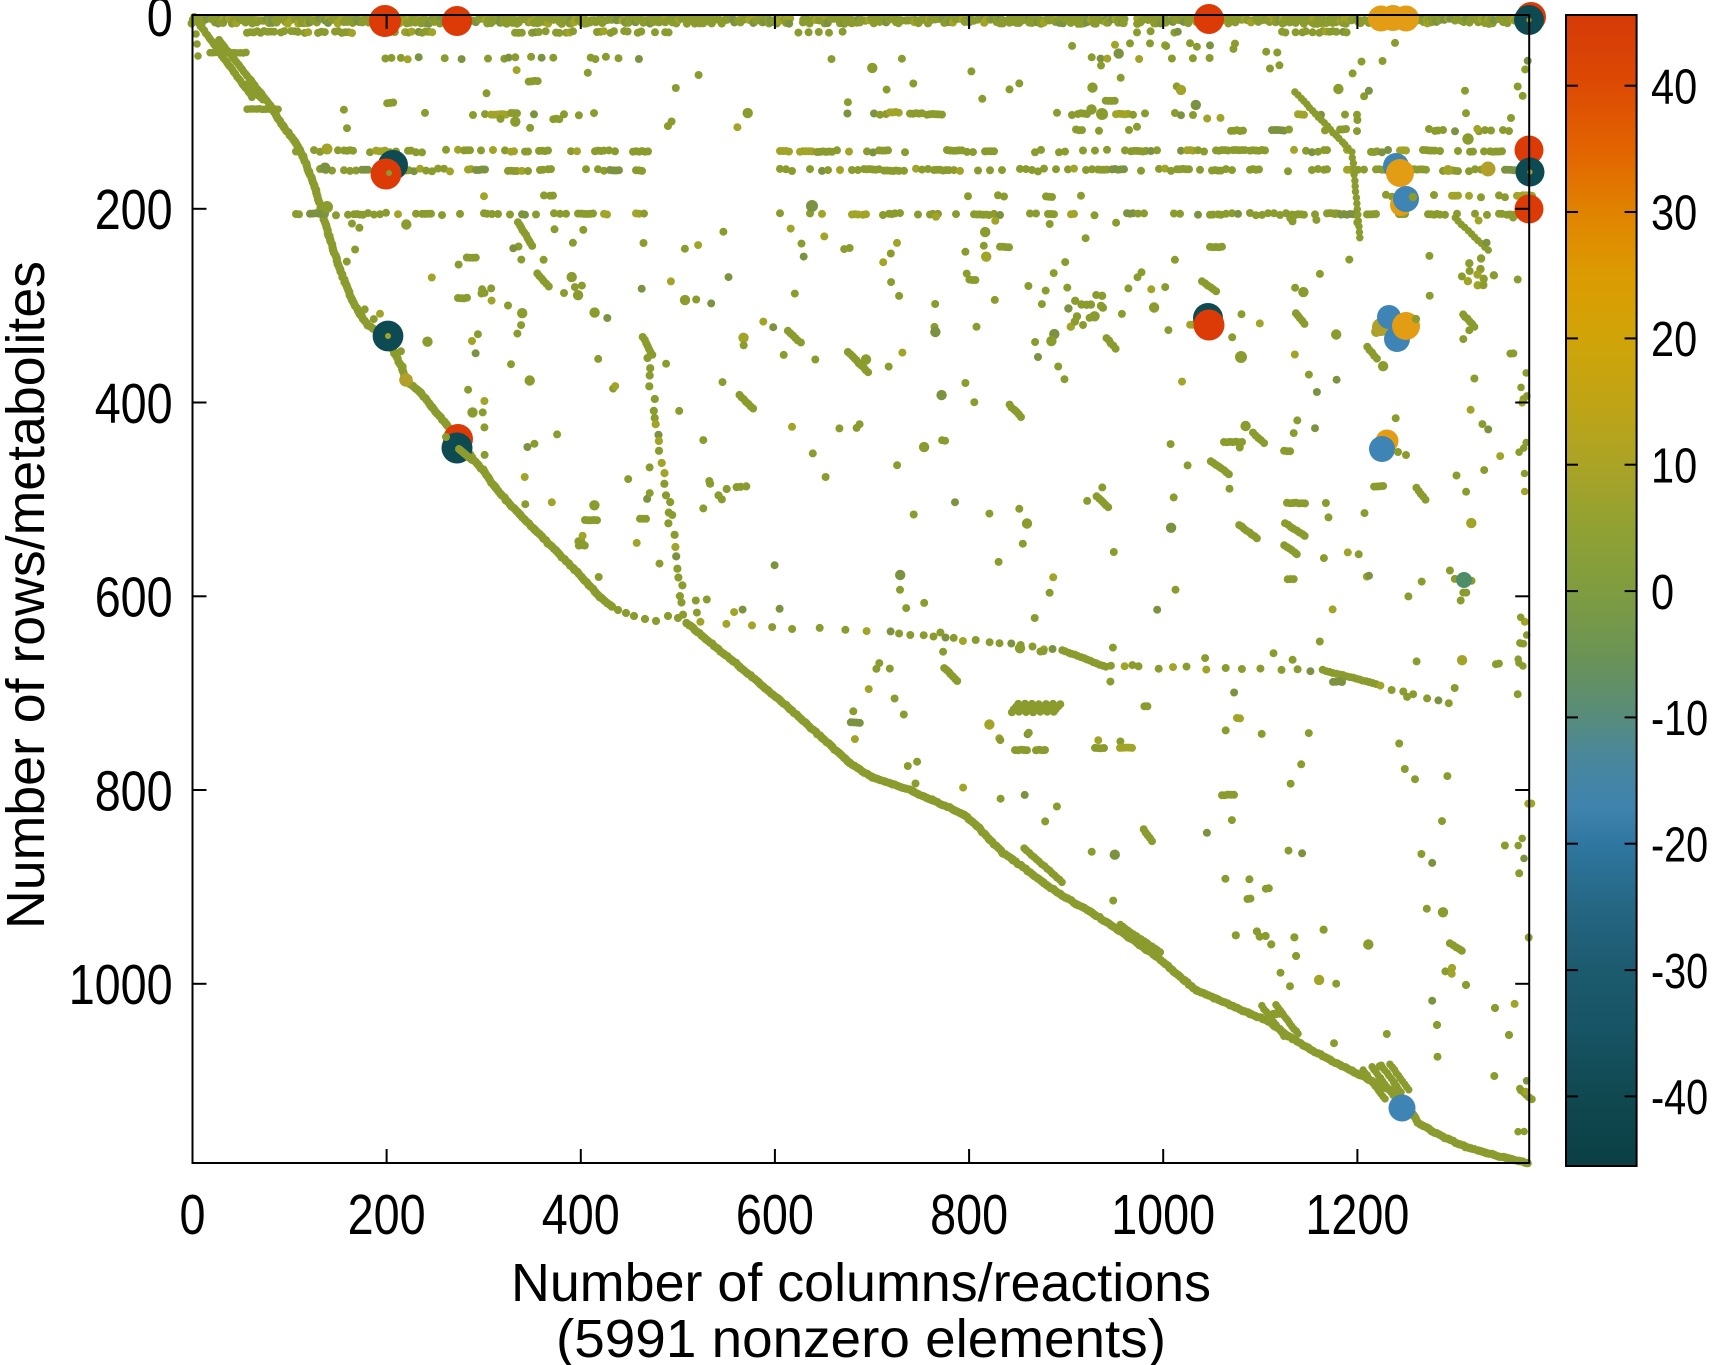 This screenshot has height=1365, width=1712. What do you see at coordinates (1674, 340) in the screenshot?
I see `svg-text: 20` at bounding box center [1674, 340].